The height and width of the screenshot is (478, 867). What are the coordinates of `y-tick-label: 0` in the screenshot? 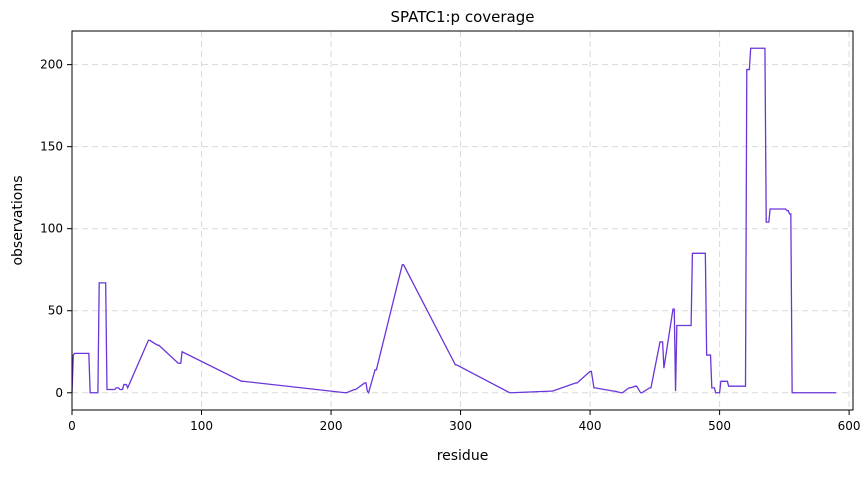 It's located at (59, 393).